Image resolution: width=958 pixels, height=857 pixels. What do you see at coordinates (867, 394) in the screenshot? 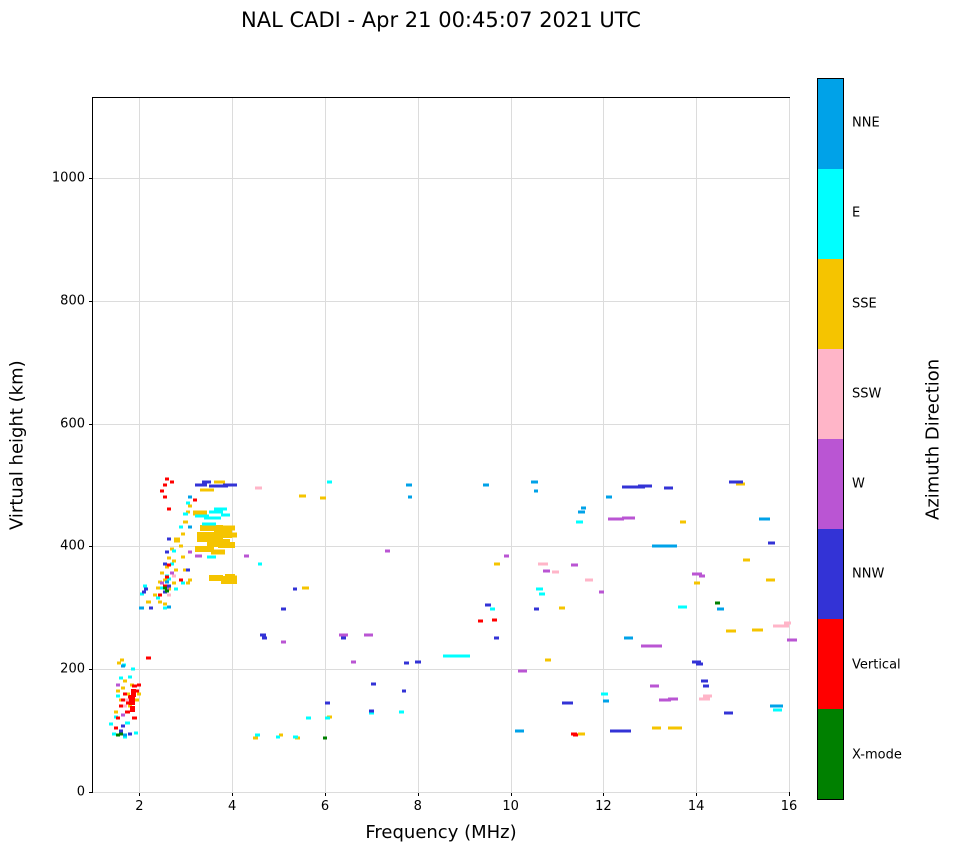
I see `colorbar-entry-label: SSW` at bounding box center [867, 394].